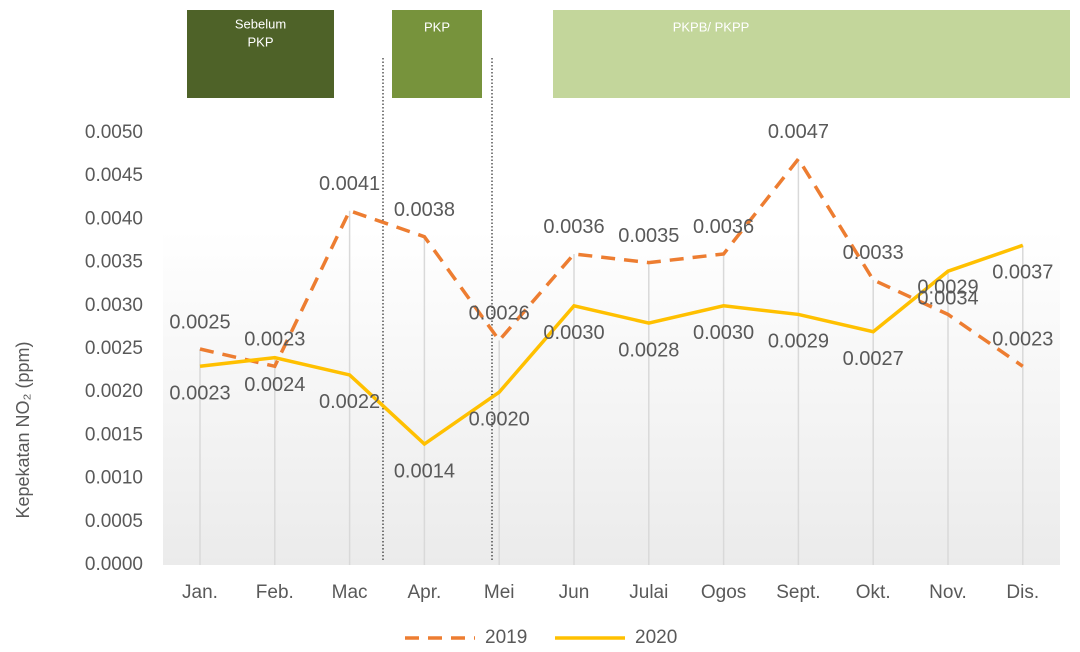 This screenshot has width=1080, height=652. I want to click on y-tick-label: 0.0050, so click(114, 132).